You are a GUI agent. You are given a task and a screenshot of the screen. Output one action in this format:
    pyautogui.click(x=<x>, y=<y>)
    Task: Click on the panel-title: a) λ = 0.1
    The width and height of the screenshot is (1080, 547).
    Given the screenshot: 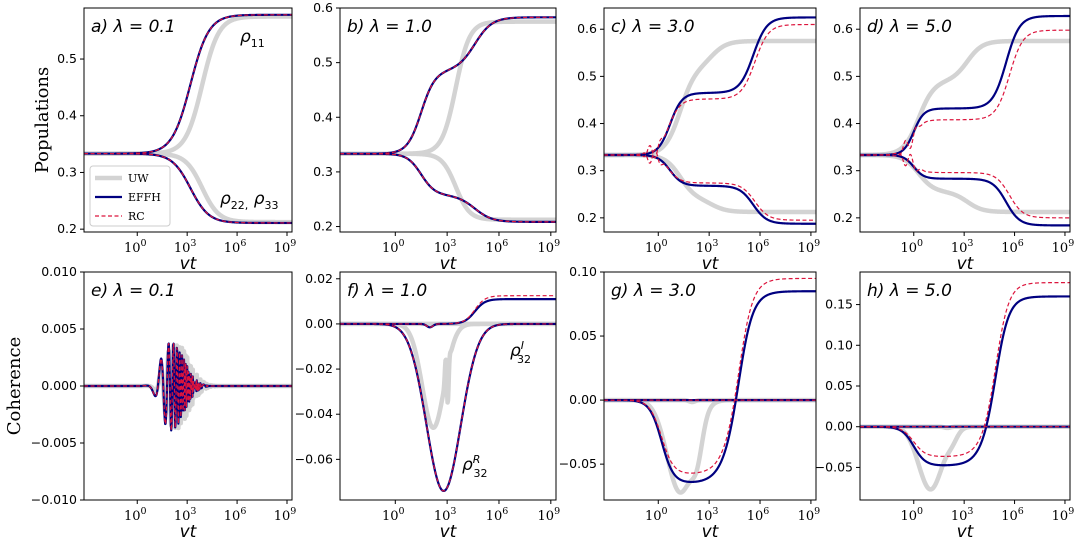 What is the action you would take?
    pyautogui.click(x=133, y=27)
    